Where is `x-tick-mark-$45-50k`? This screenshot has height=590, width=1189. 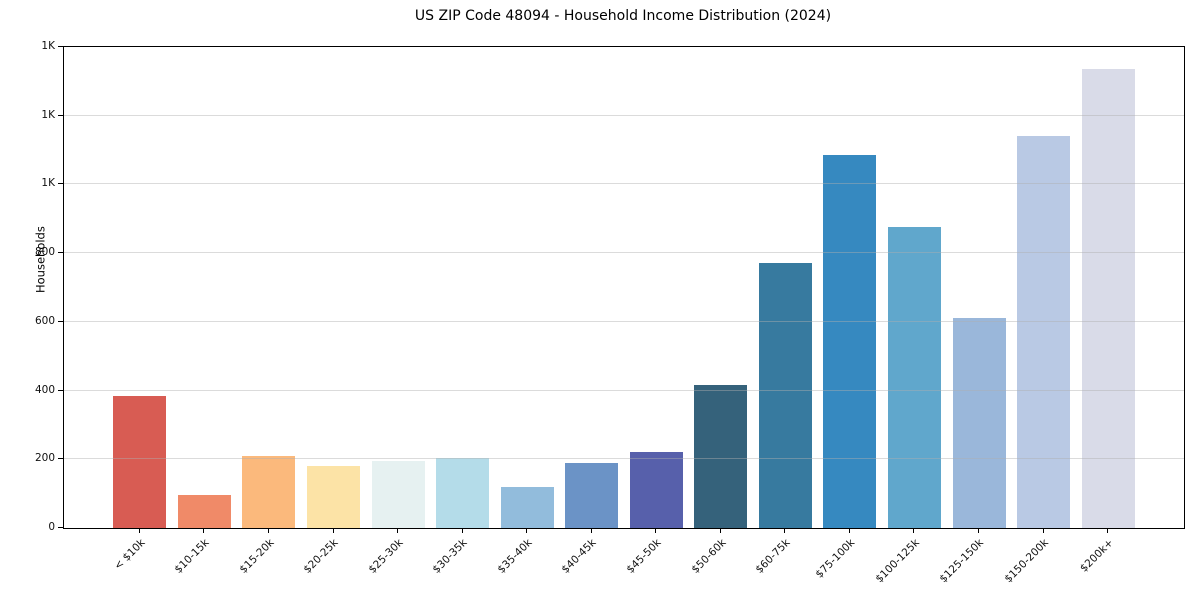 x-tick-mark-$45-50k is located at coordinates (656, 530).